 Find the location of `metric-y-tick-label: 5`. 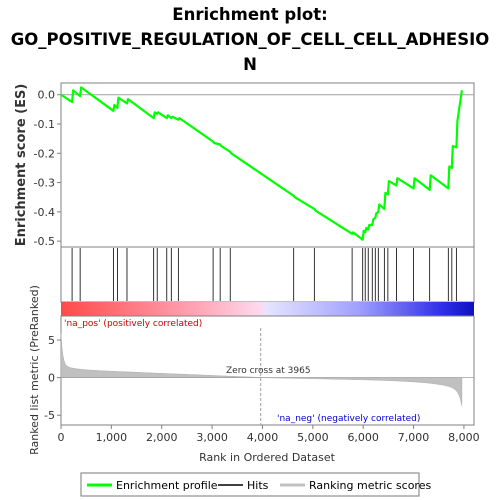

metric-y-tick-label: 5 is located at coordinates (51, 340).